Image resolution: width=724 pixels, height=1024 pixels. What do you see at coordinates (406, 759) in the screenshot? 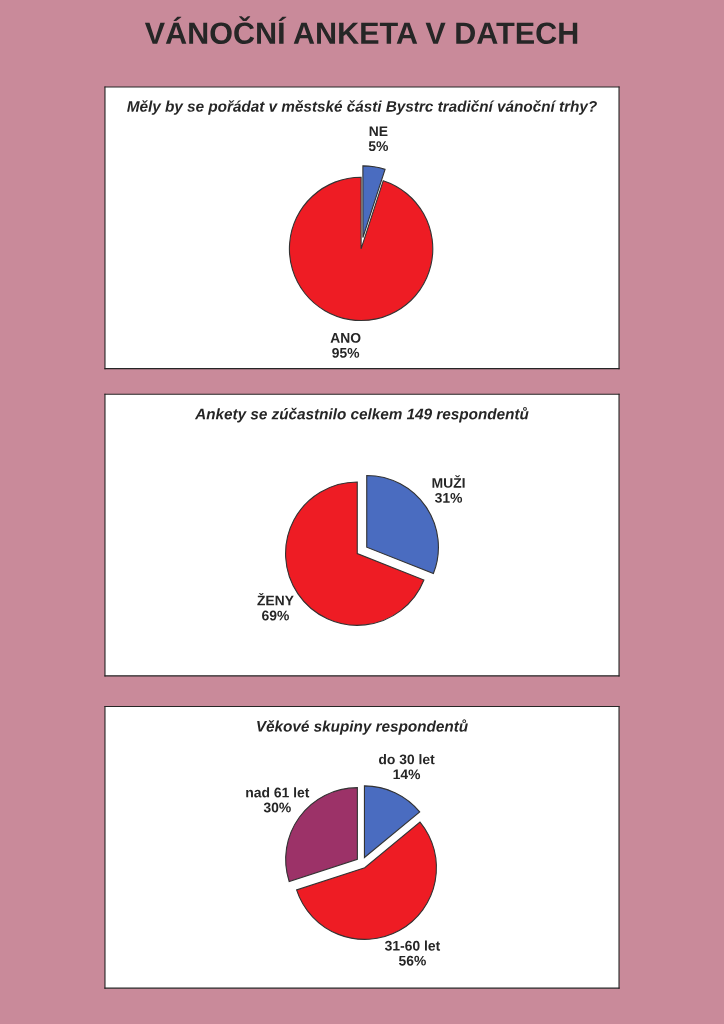
I see `slice-label: do 30 let` at bounding box center [406, 759].